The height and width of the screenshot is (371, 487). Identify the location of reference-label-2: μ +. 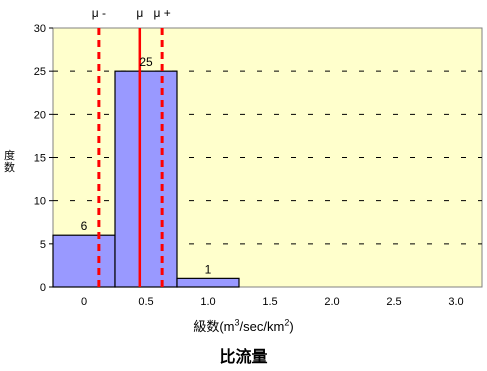
(161, 13).